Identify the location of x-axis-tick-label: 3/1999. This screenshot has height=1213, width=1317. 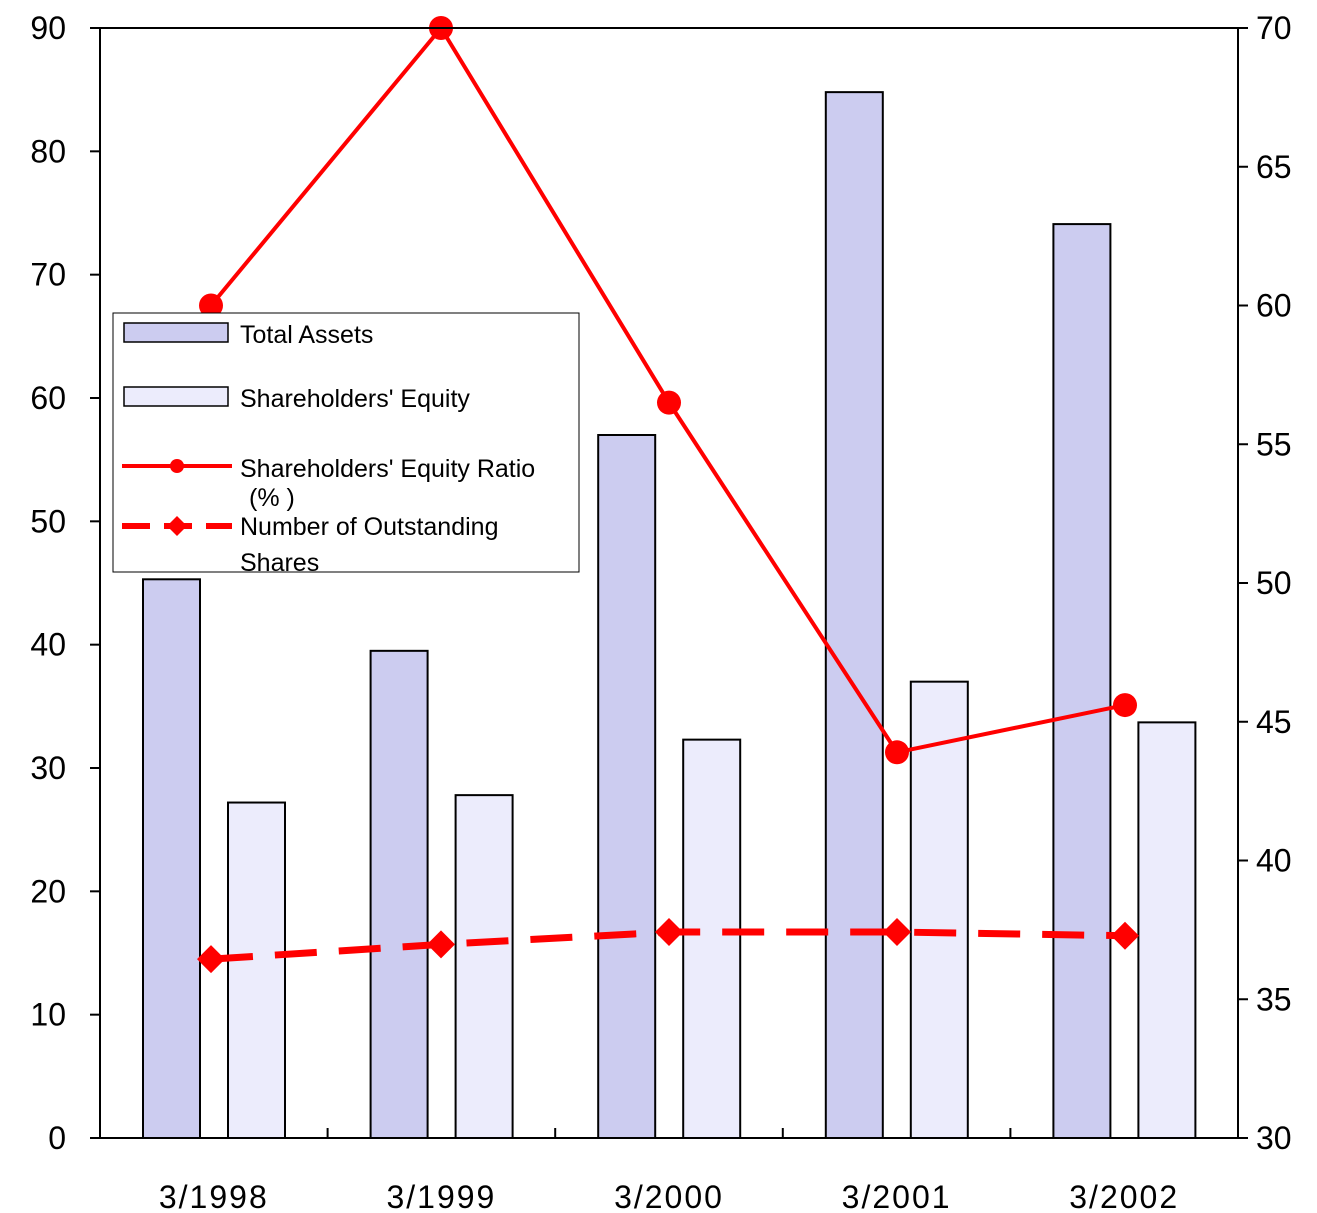
(441, 1196).